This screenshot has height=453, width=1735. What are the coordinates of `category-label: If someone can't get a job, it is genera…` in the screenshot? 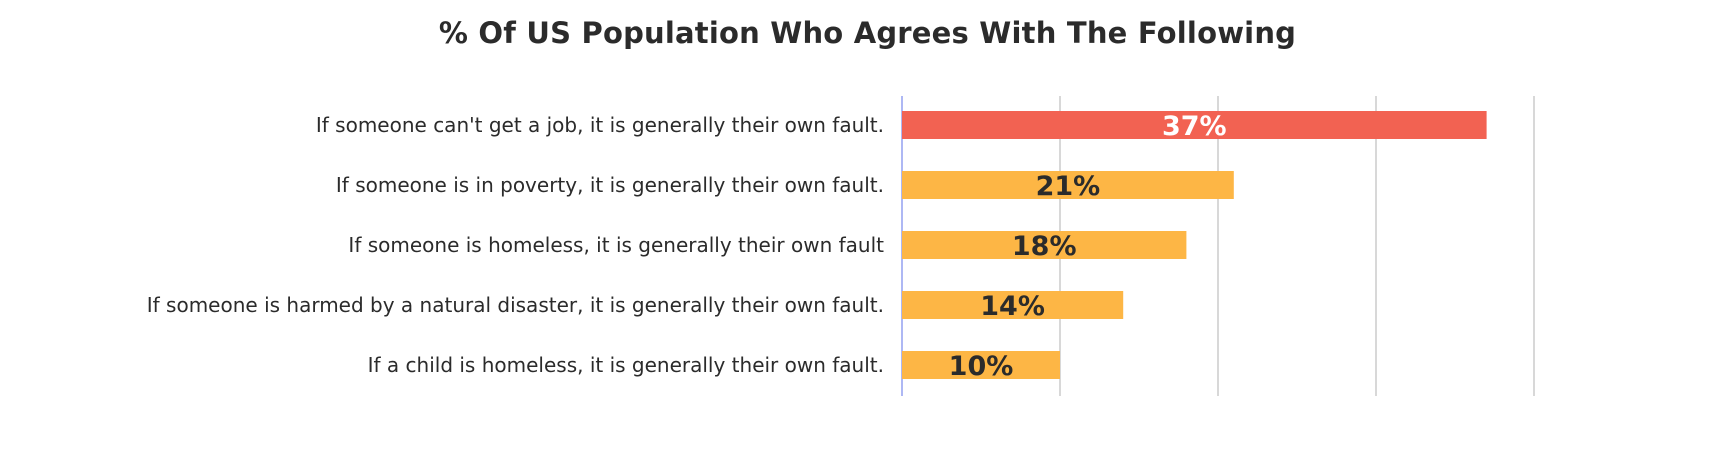 It's located at (600, 125).